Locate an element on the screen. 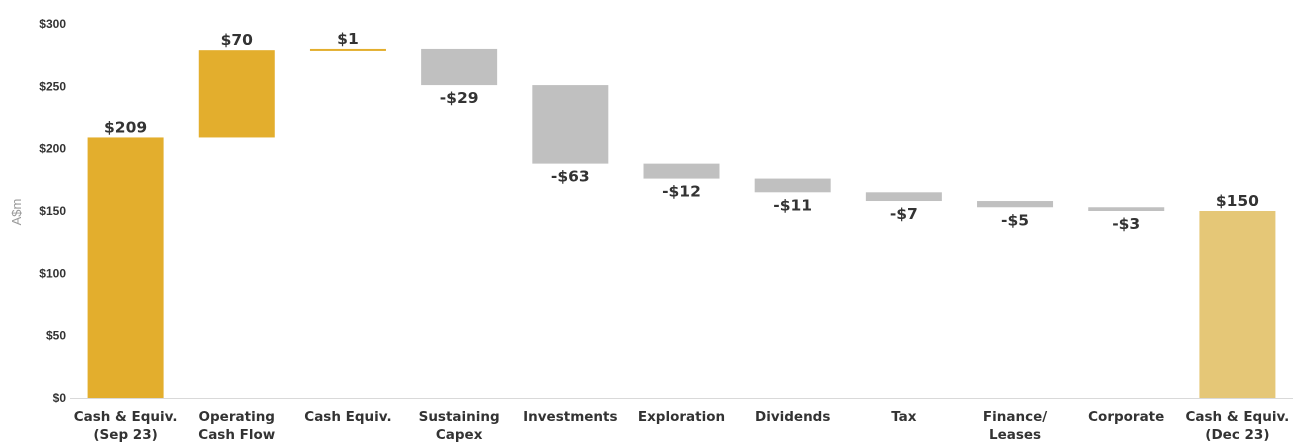  x-tick-label: Exploration is located at coordinates (681, 417).